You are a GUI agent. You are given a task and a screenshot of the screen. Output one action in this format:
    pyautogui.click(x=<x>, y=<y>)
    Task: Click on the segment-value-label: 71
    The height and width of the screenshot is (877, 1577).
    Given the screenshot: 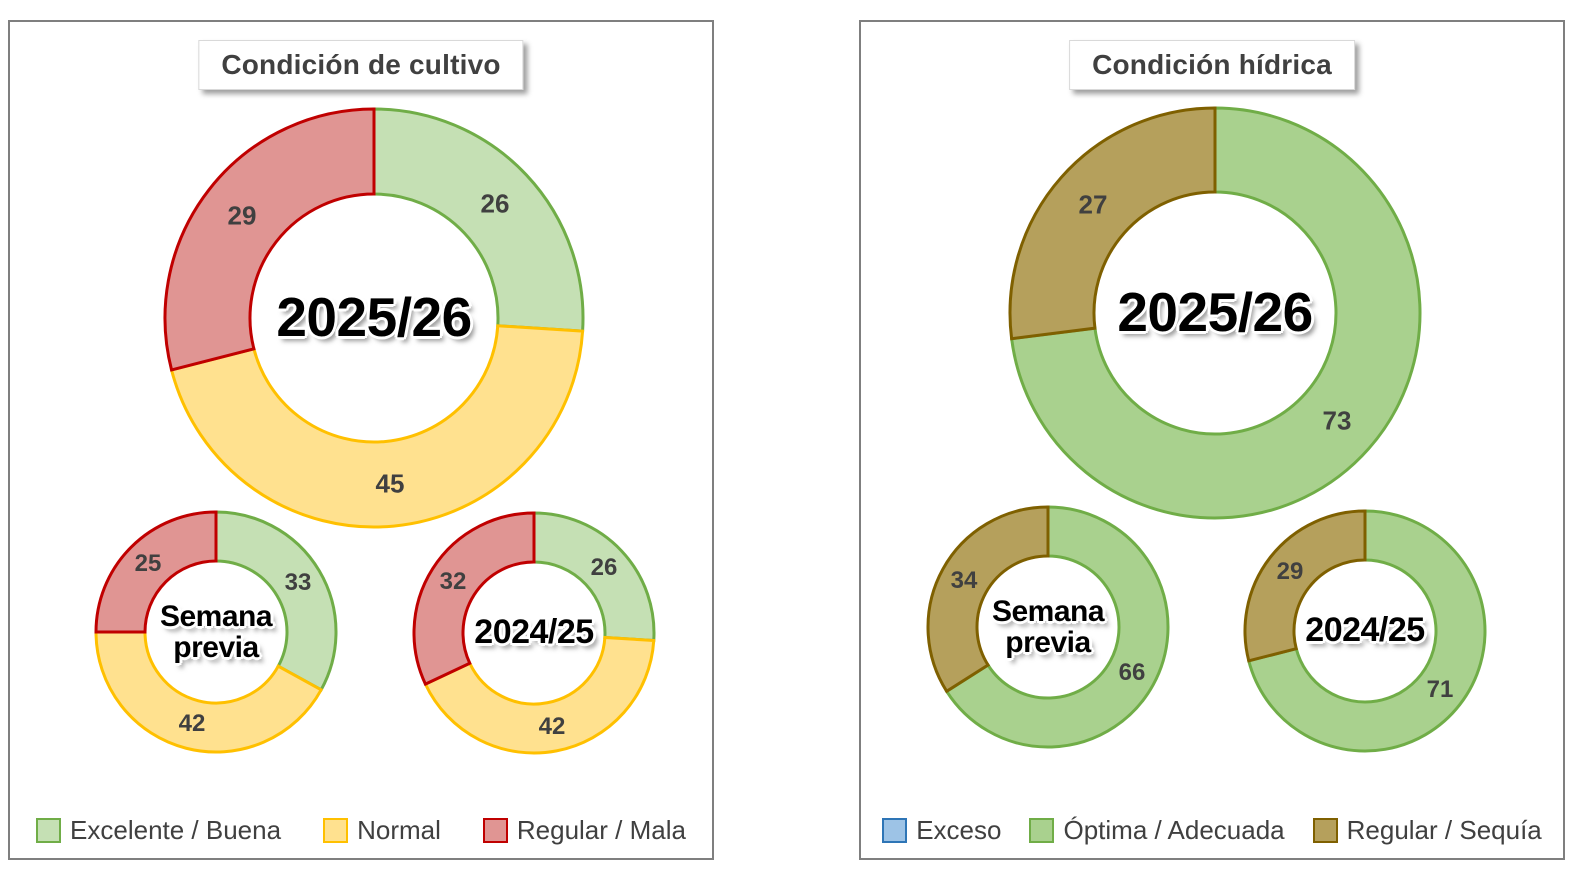 What is the action you would take?
    pyautogui.click(x=1440, y=689)
    